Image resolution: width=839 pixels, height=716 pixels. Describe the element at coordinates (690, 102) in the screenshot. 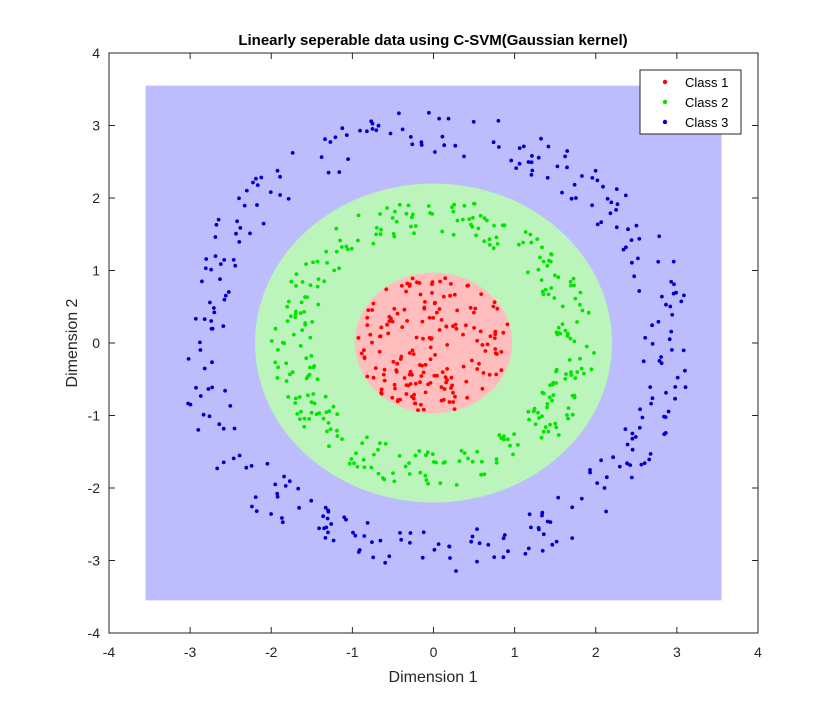

I see `legend: Class 1 Class 2 Class 3` at that location.